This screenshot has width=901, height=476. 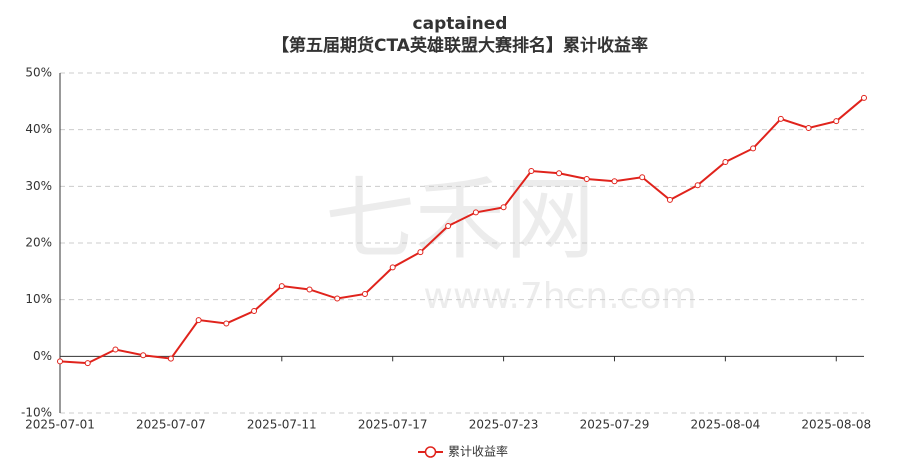 I want to click on y-tick-label: 40%, so click(x=38, y=129).